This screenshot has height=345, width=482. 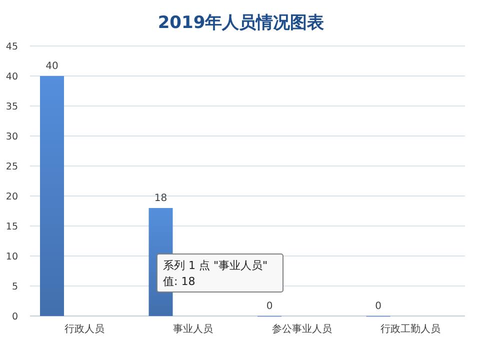 I want to click on data-label: 18, so click(x=161, y=198).